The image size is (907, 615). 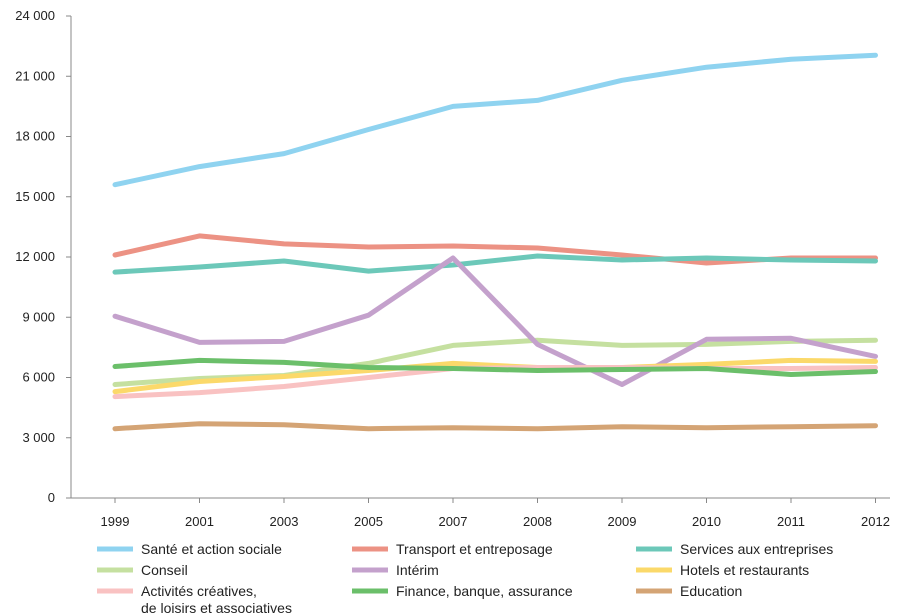 What do you see at coordinates (453, 521) in the screenshot?
I see `x-tick-label: 2007` at bounding box center [453, 521].